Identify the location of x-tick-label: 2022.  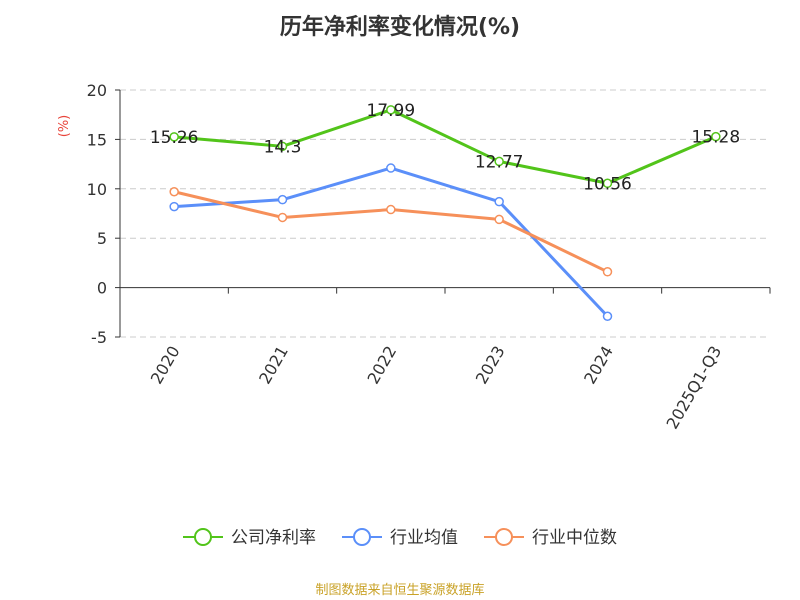
(381, 365).